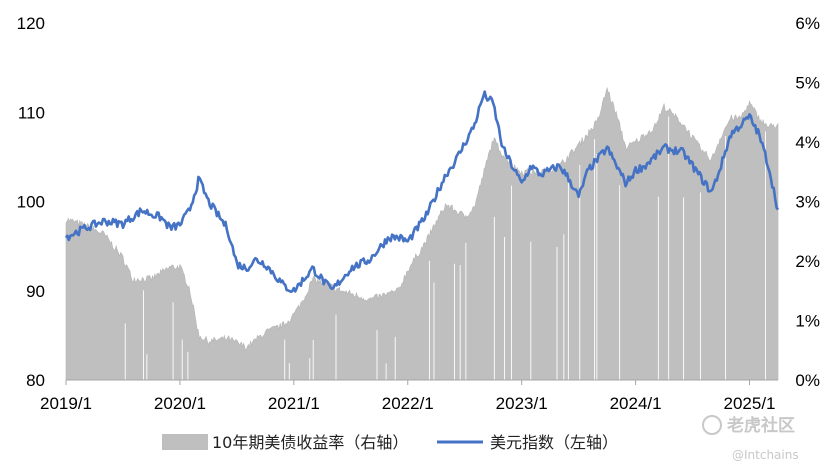 This screenshot has width=834, height=473. I want to click on right-axis-ticks: 0% 1% 2% 3% 4% 5% 6%, so click(807, 202).